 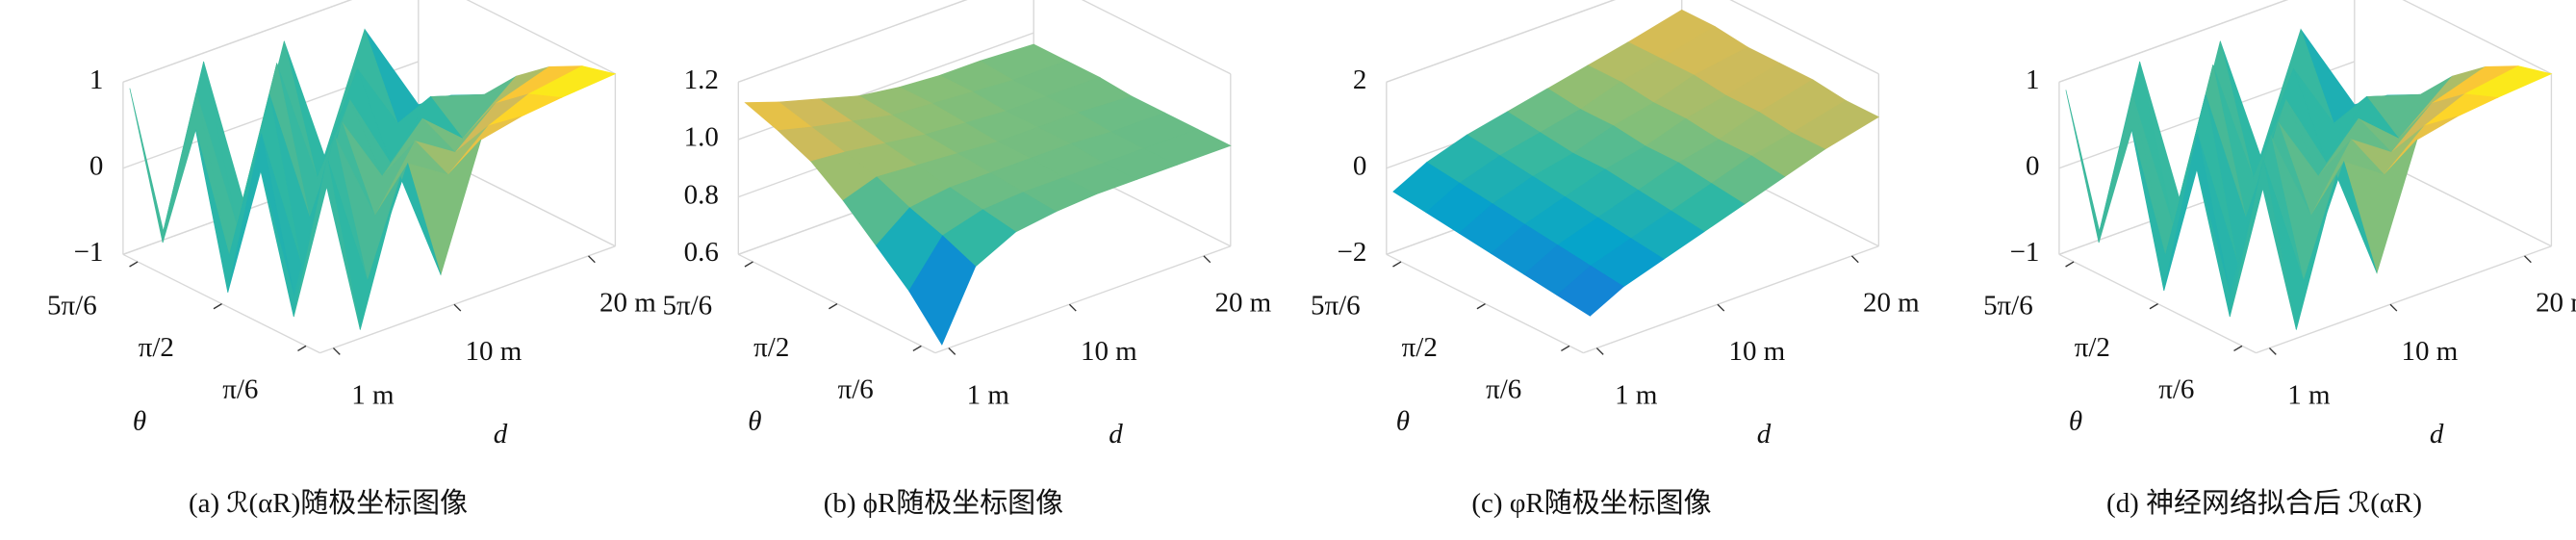 I want to click on z-tick-label: 0.6, so click(x=701, y=252).